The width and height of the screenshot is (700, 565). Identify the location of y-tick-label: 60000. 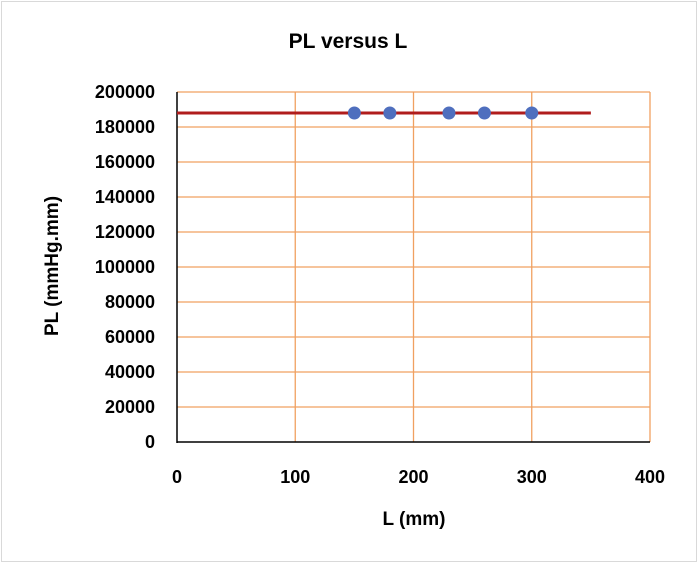
(130, 337).